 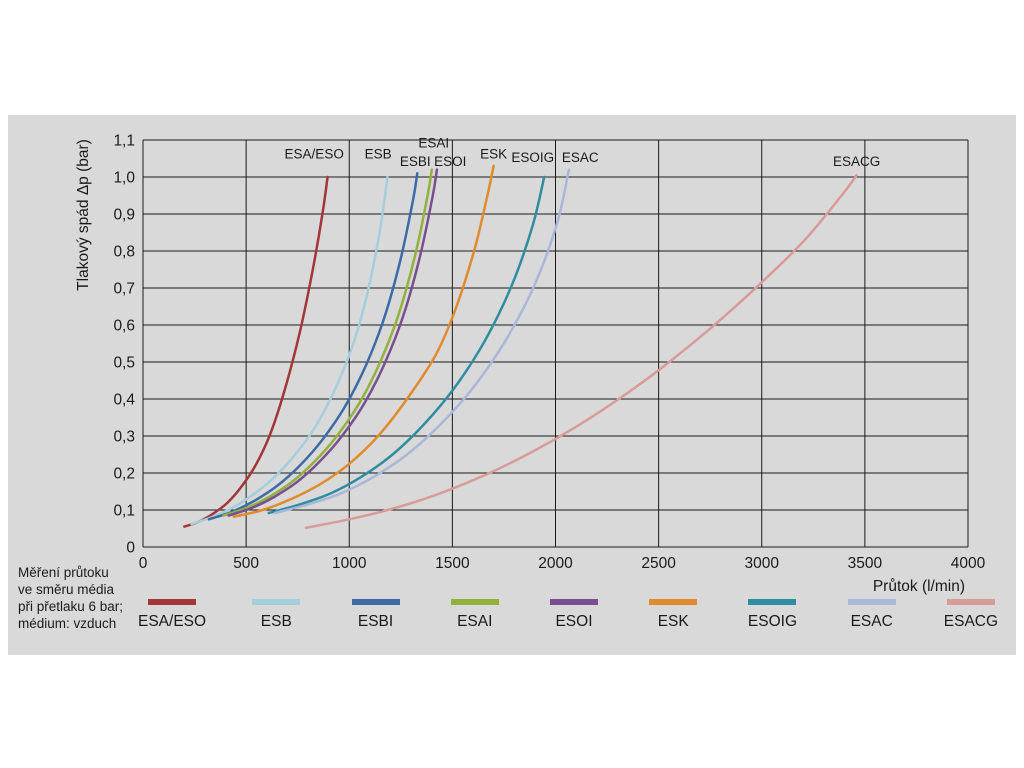 What do you see at coordinates (968, 563) in the screenshot?
I see `x-tick-label: 4000` at bounding box center [968, 563].